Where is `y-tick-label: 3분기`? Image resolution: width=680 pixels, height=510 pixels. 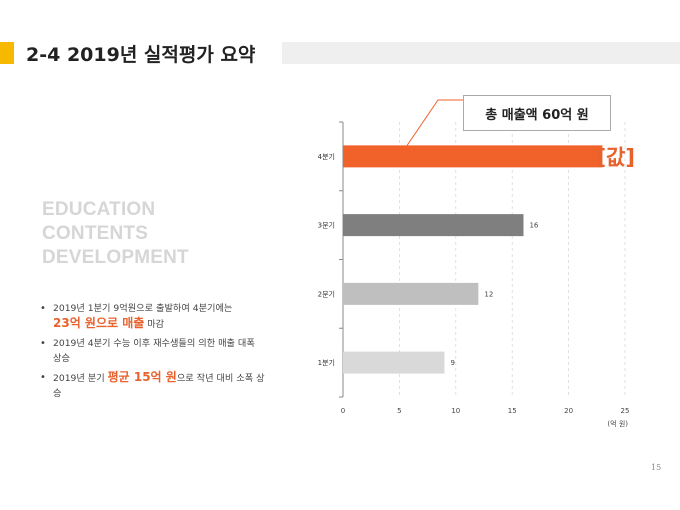
y-tick-label: 3분기 is located at coordinates (326, 225).